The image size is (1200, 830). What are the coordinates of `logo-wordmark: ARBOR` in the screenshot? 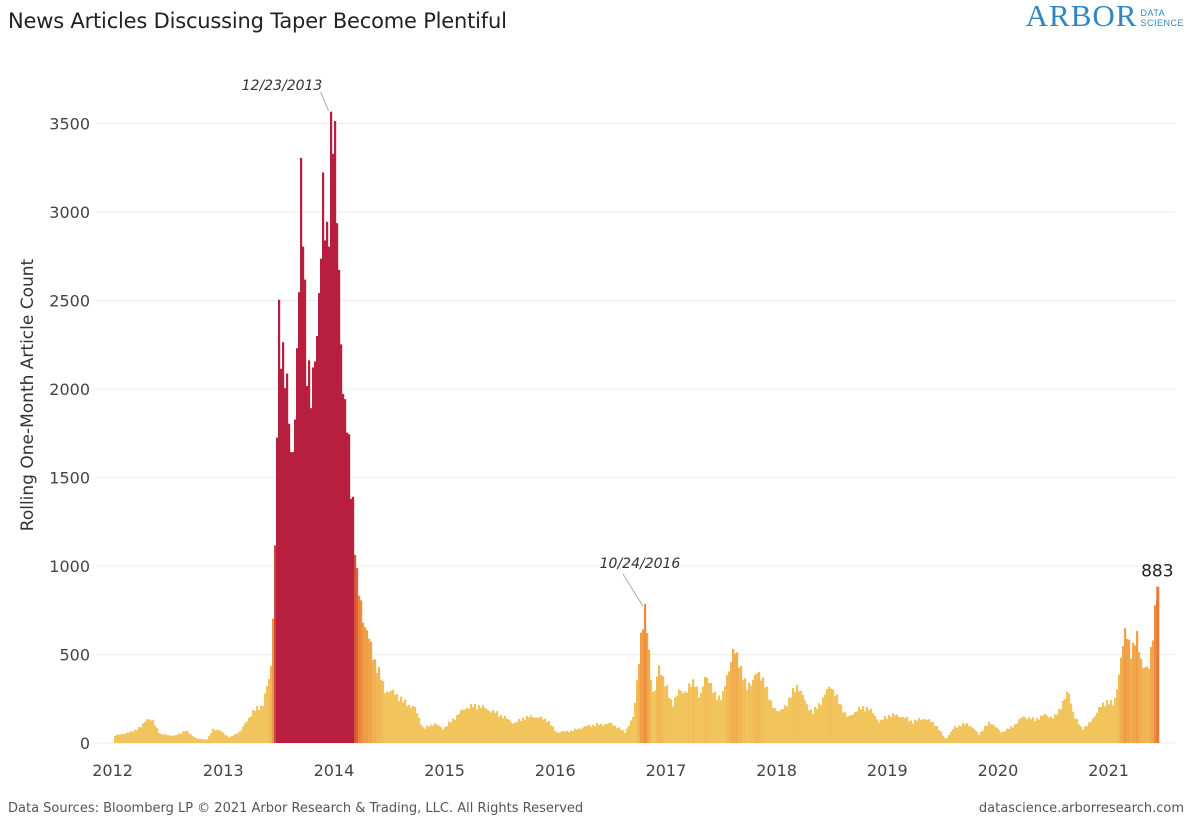 It's located at (1081, 16).